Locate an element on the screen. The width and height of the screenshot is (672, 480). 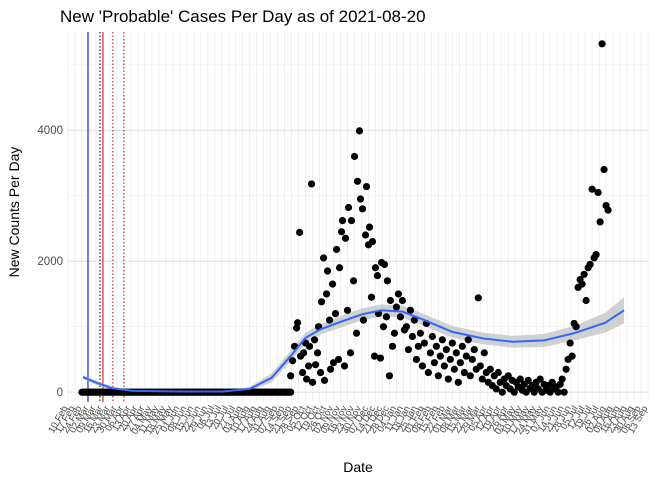
y-tick-label: 0 is located at coordinates (60, 393).